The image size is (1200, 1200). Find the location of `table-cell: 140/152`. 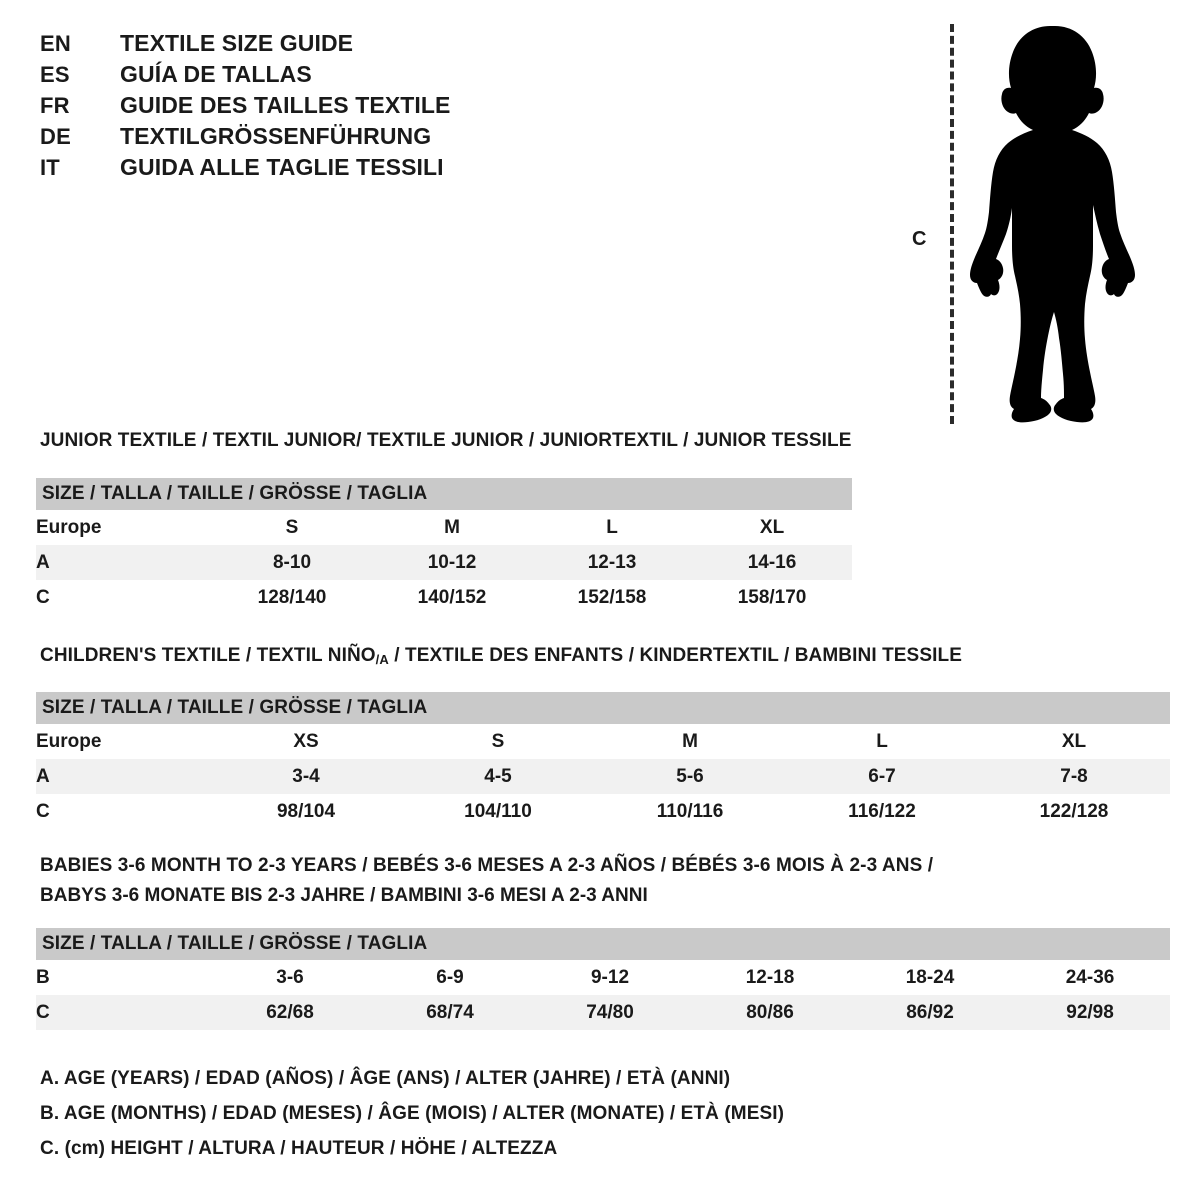

table-cell: 140/152 is located at coordinates (452, 597).